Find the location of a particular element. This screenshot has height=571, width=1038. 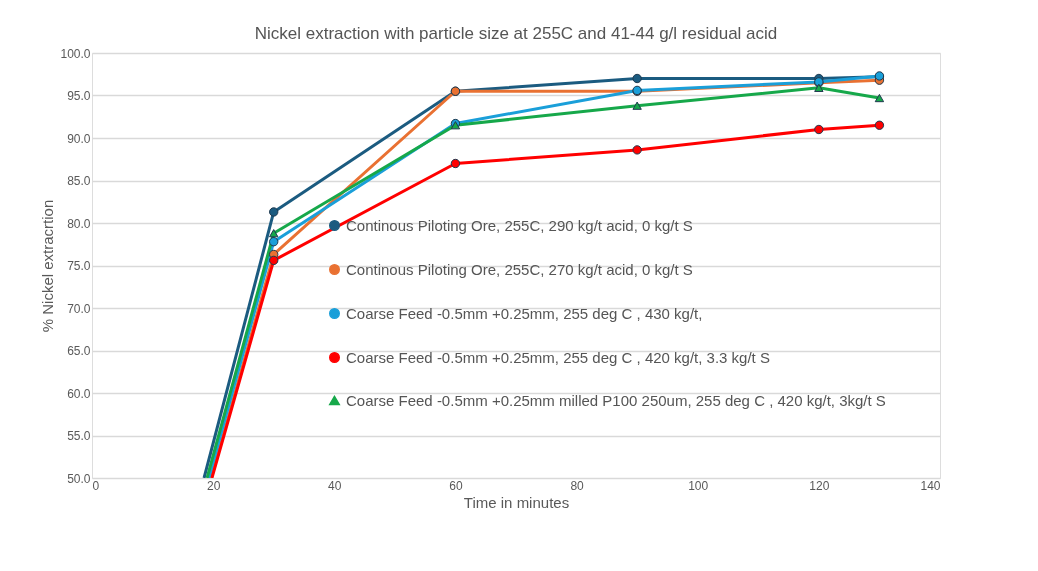

y-tick-label: 80.0 is located at coordinates (79, 223).